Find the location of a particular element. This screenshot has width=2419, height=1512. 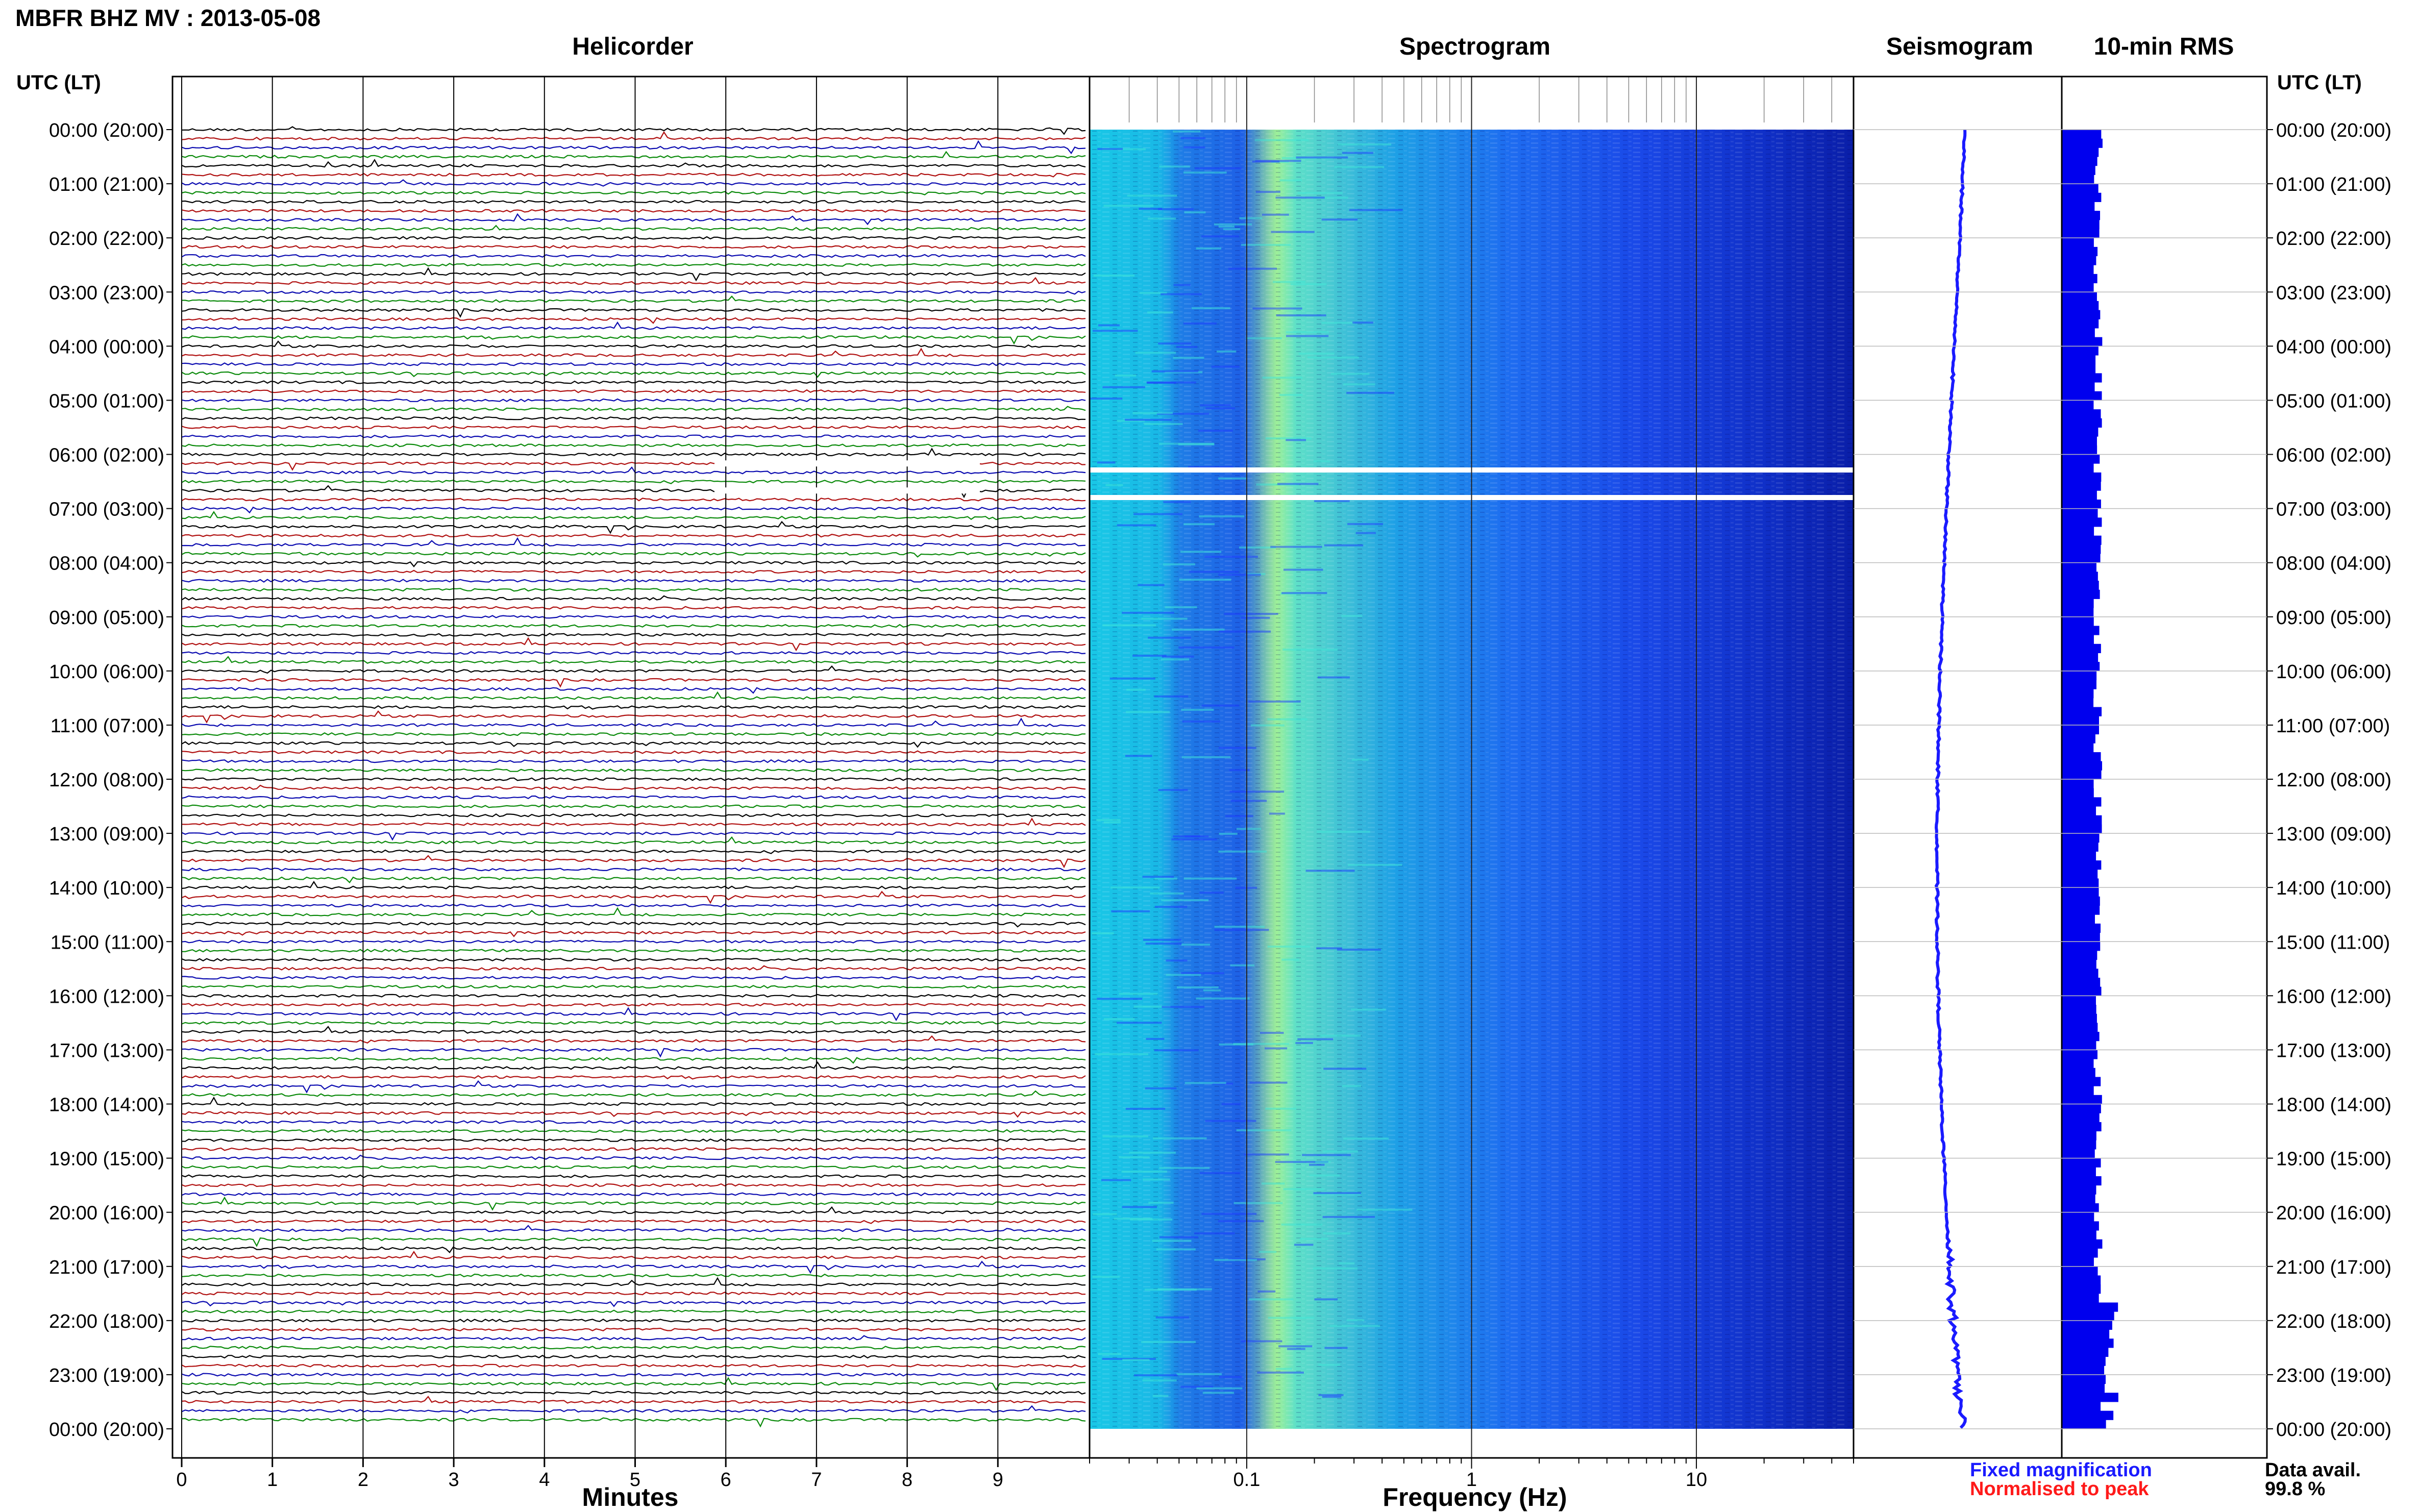

time-label-left: 04:00 (00:00) is located at coordinates (106, 347).